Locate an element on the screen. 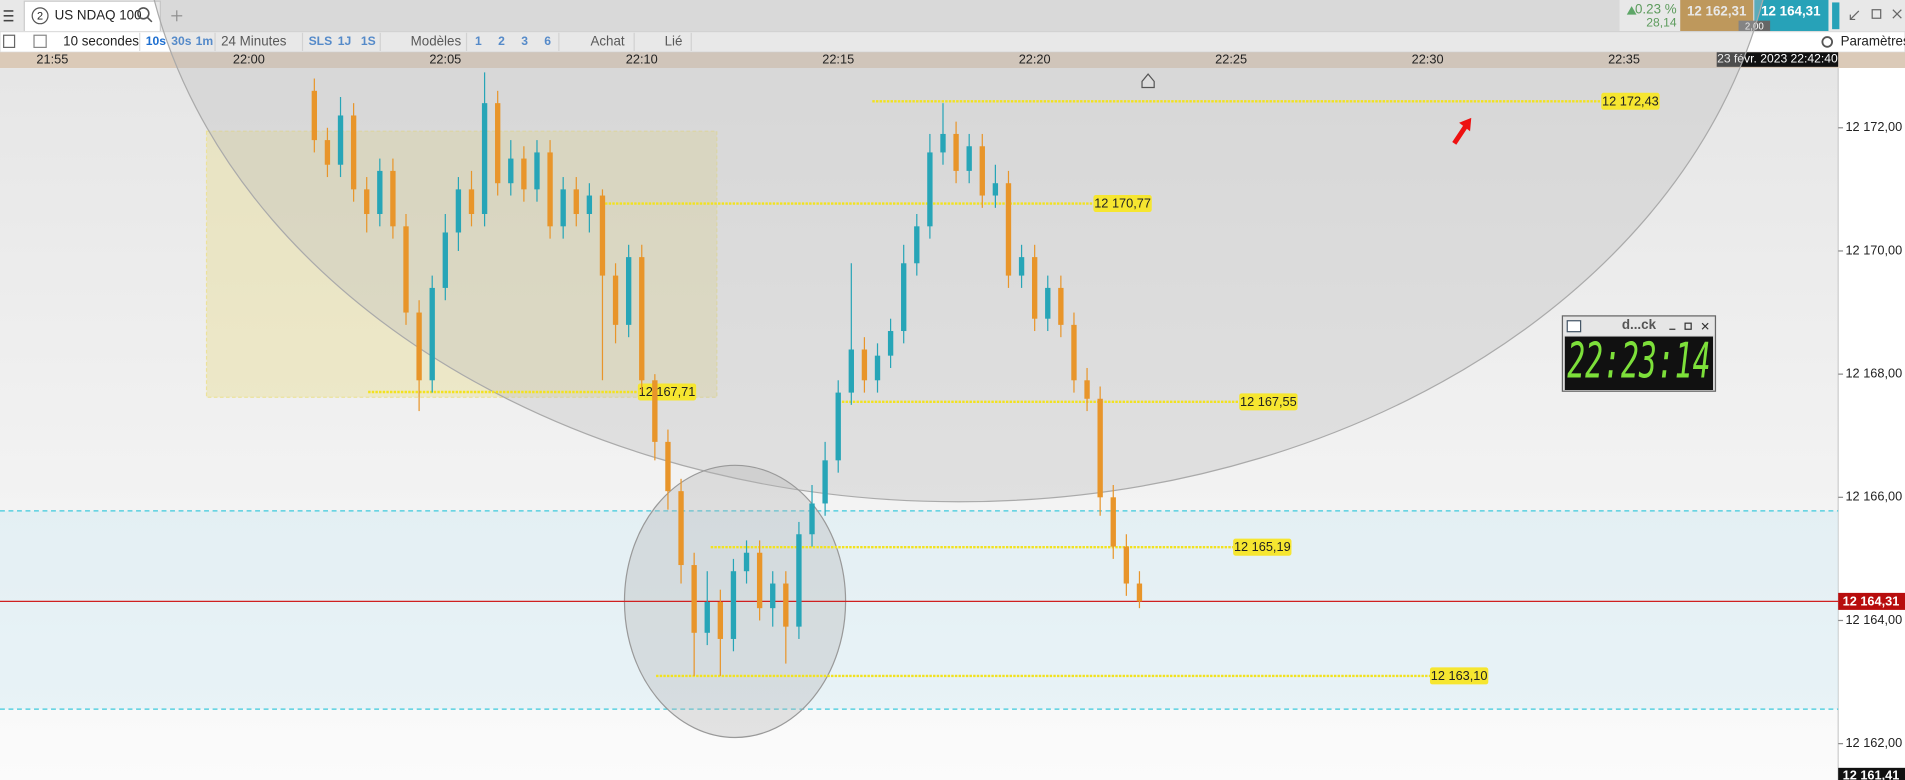  tab-bar is located at coordinates (952, 16).